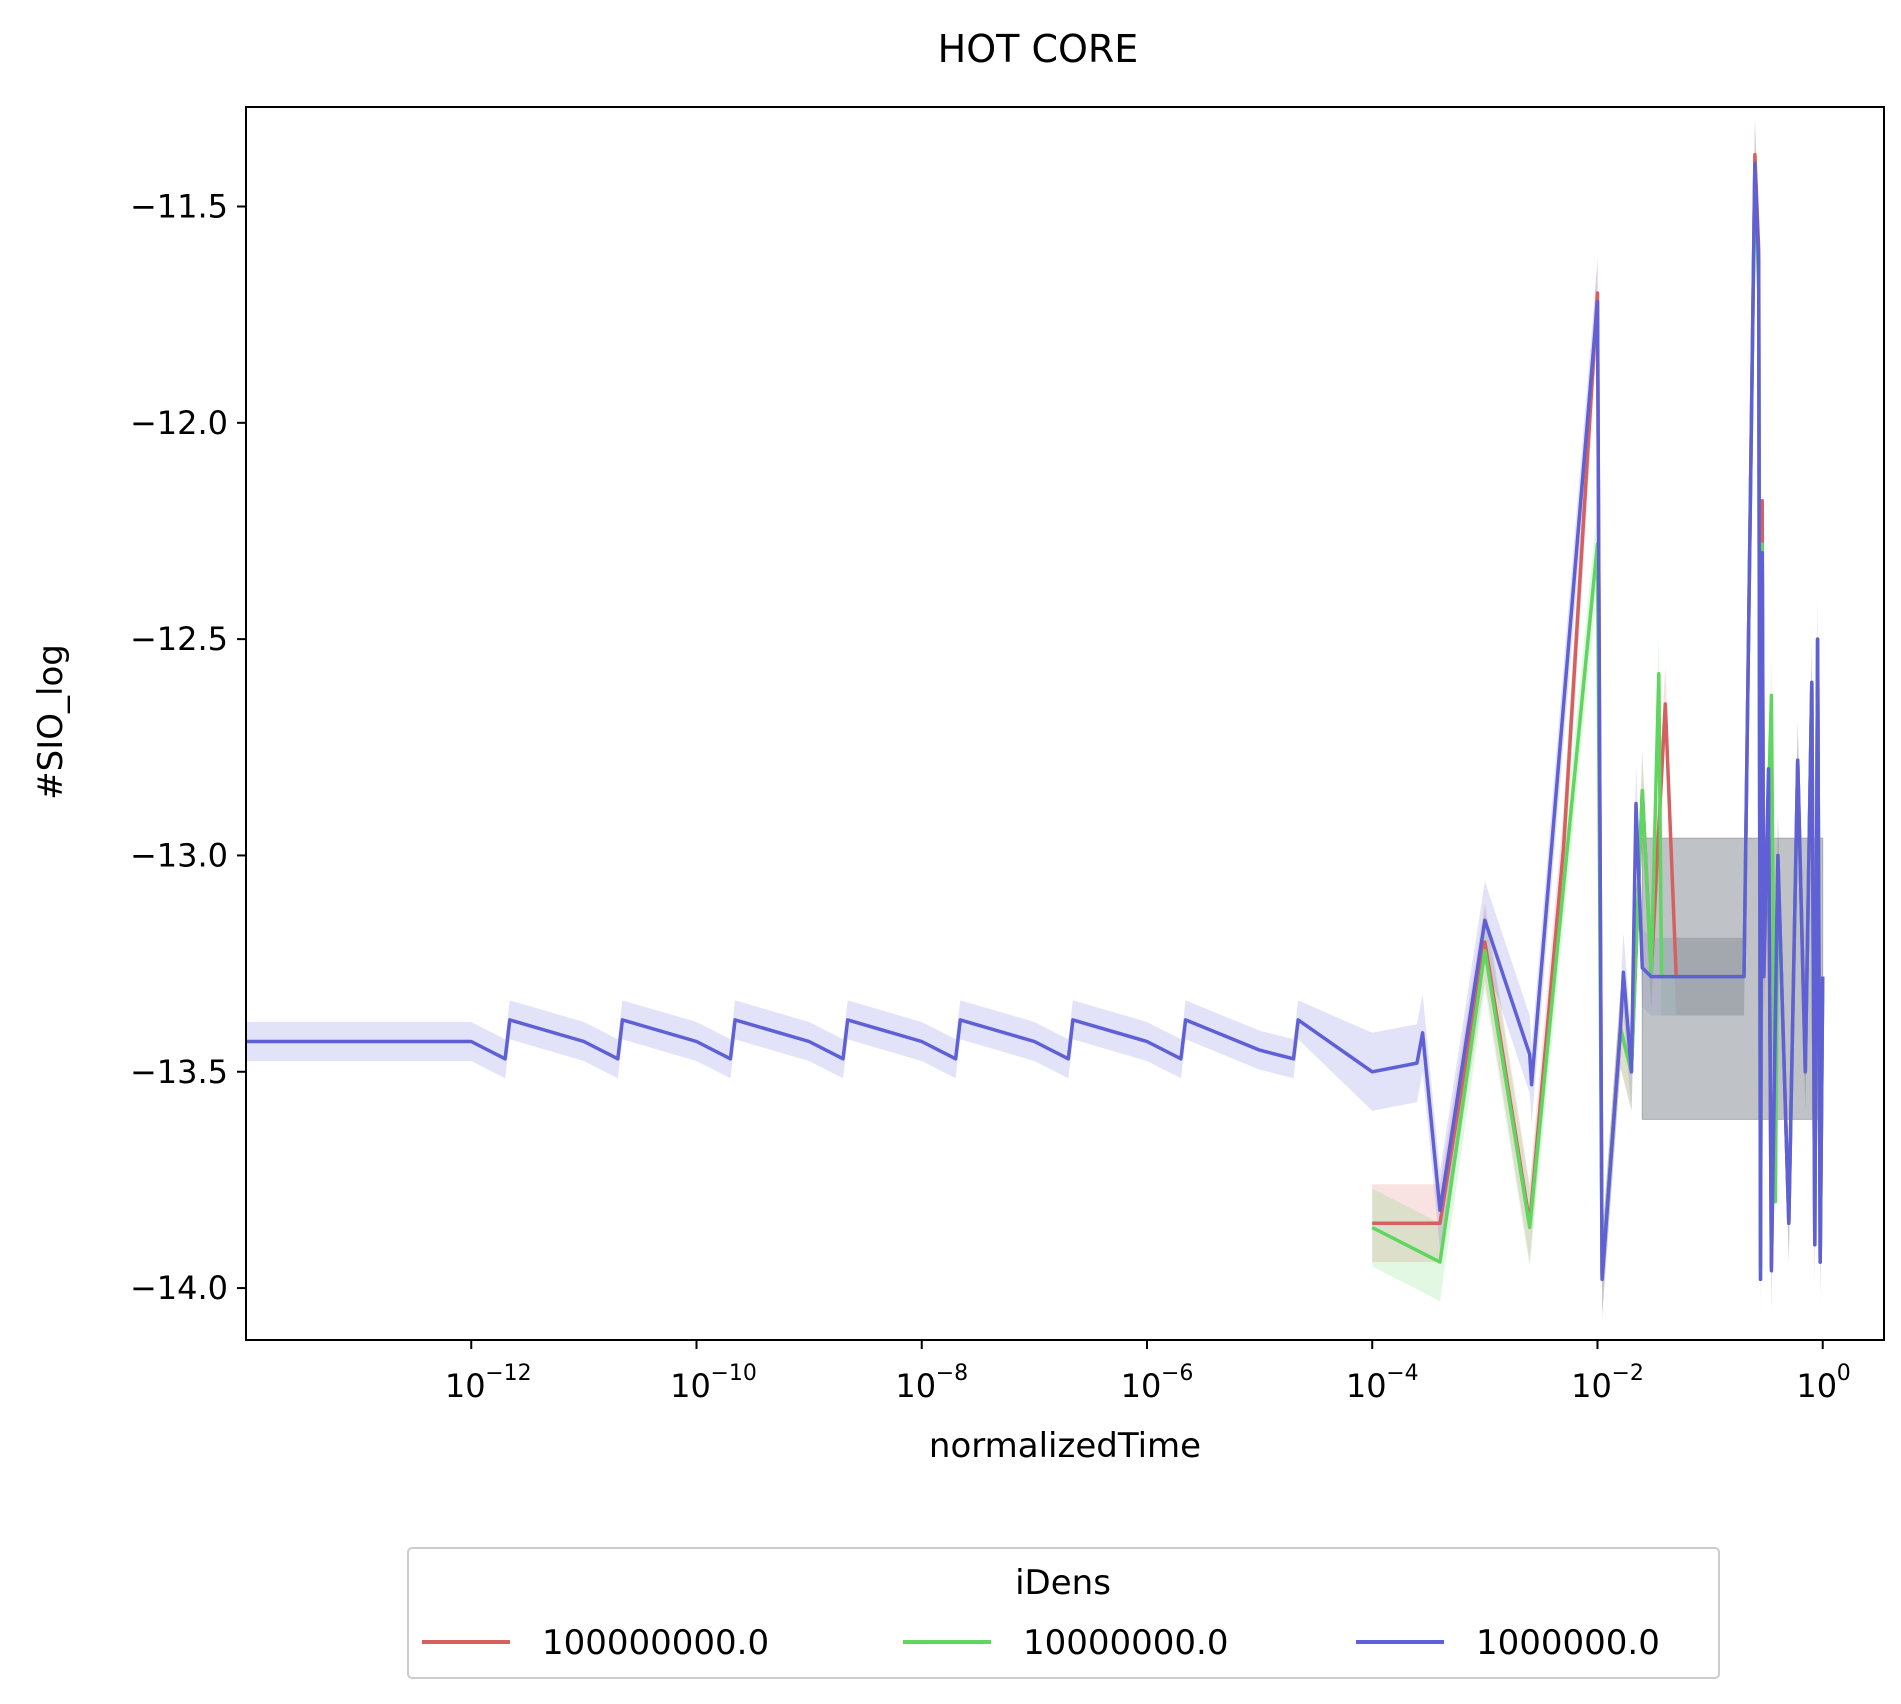  What do you see at coordinates (655, 1643) in the screenshot?
I see `legend-label-0: 100000000.0` at bounding box center [655, 1643].